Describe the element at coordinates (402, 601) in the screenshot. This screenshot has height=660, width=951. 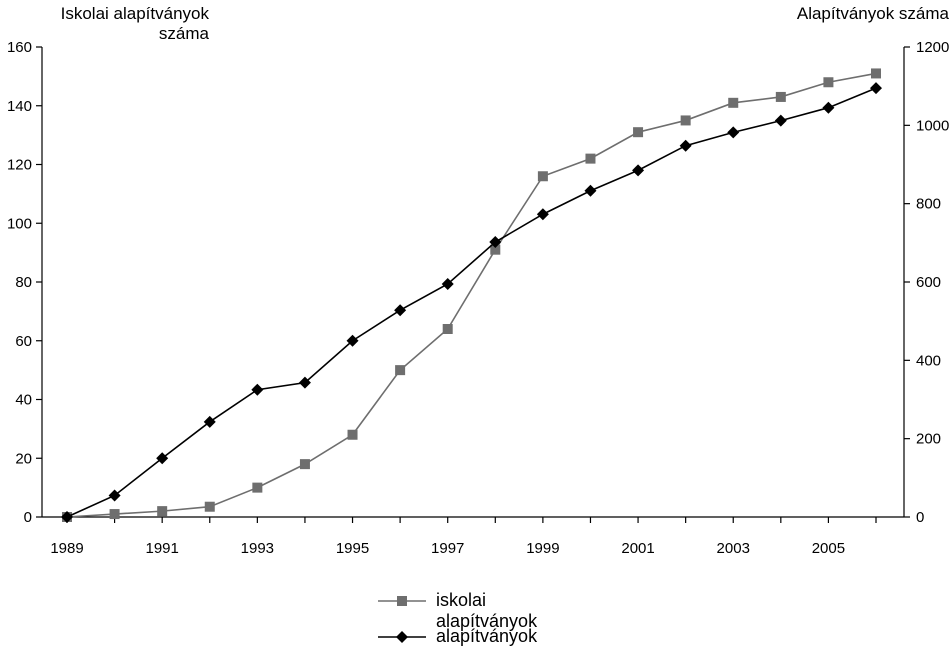
I see `legend-marker-square-icon` at that location.